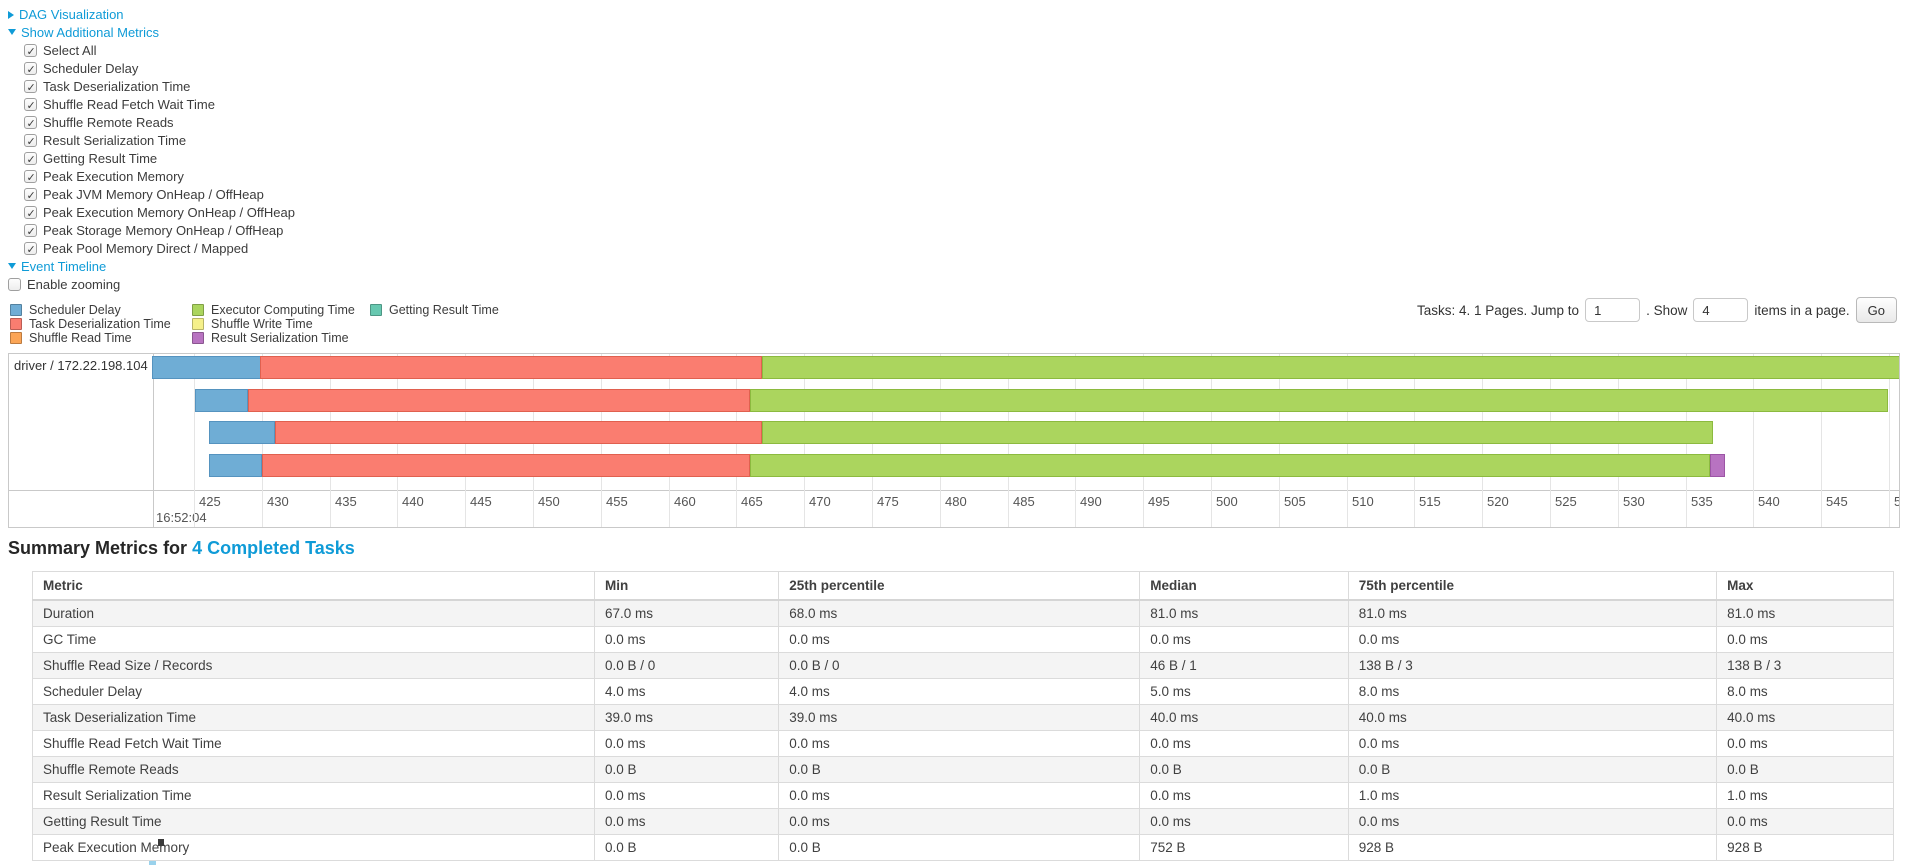 Image resolution: width=1907 pixels, height=865 pixels. I want to click on show-additional-metrics-label: Show Additional Metrics, so click(90, 32).